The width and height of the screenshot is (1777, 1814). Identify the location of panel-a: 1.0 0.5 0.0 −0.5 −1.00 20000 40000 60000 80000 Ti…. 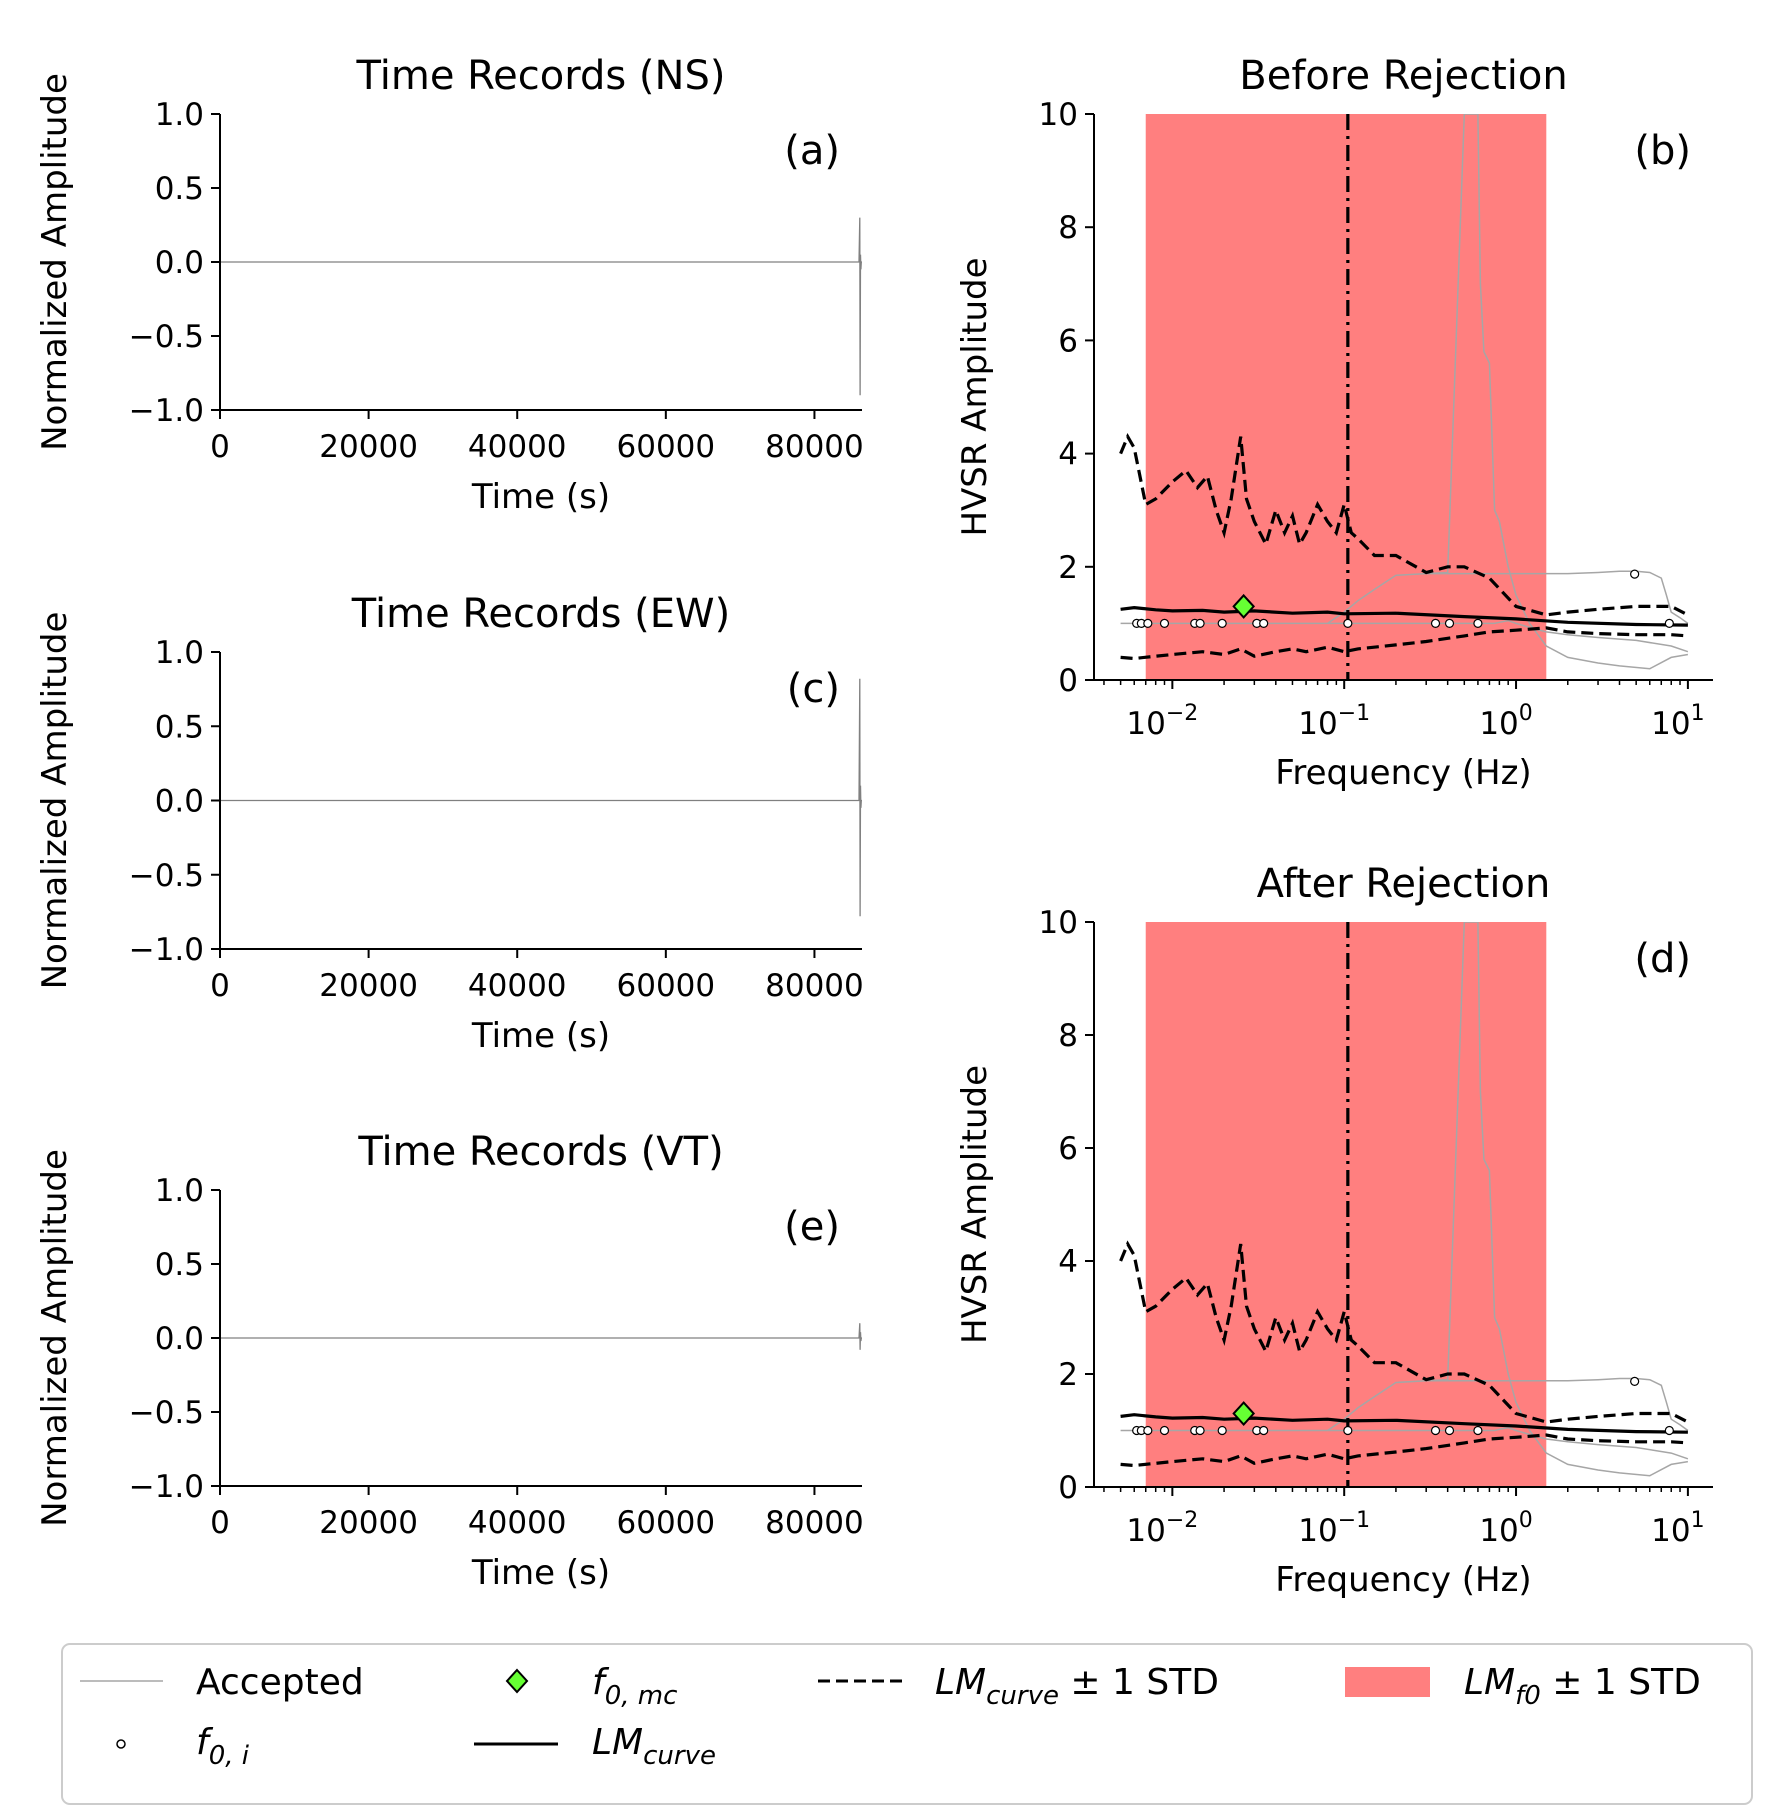
(449, 285).